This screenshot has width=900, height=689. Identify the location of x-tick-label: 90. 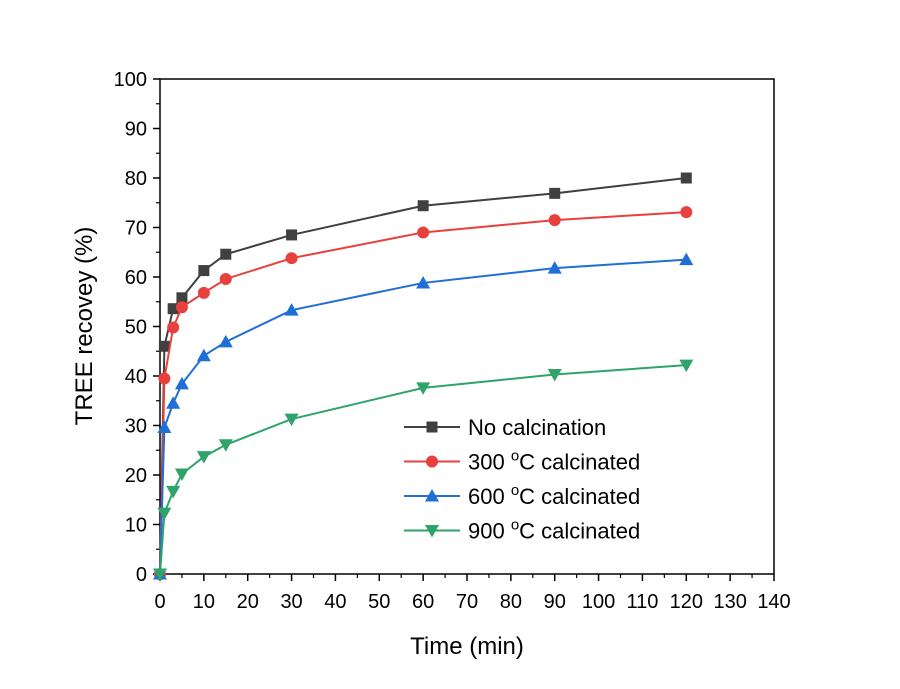
(555, 602).